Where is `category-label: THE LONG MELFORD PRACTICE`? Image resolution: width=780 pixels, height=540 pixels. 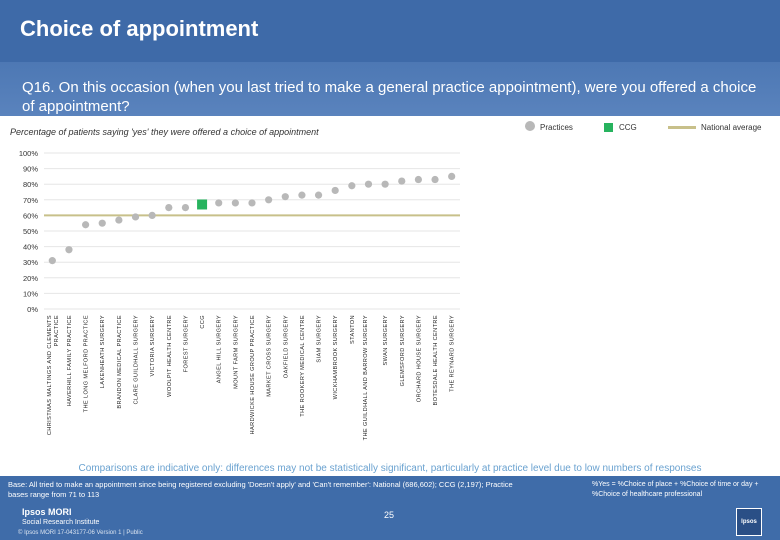 category-label: THE LONG MELFORD PRACTICE is located at coordinates (87, 363).